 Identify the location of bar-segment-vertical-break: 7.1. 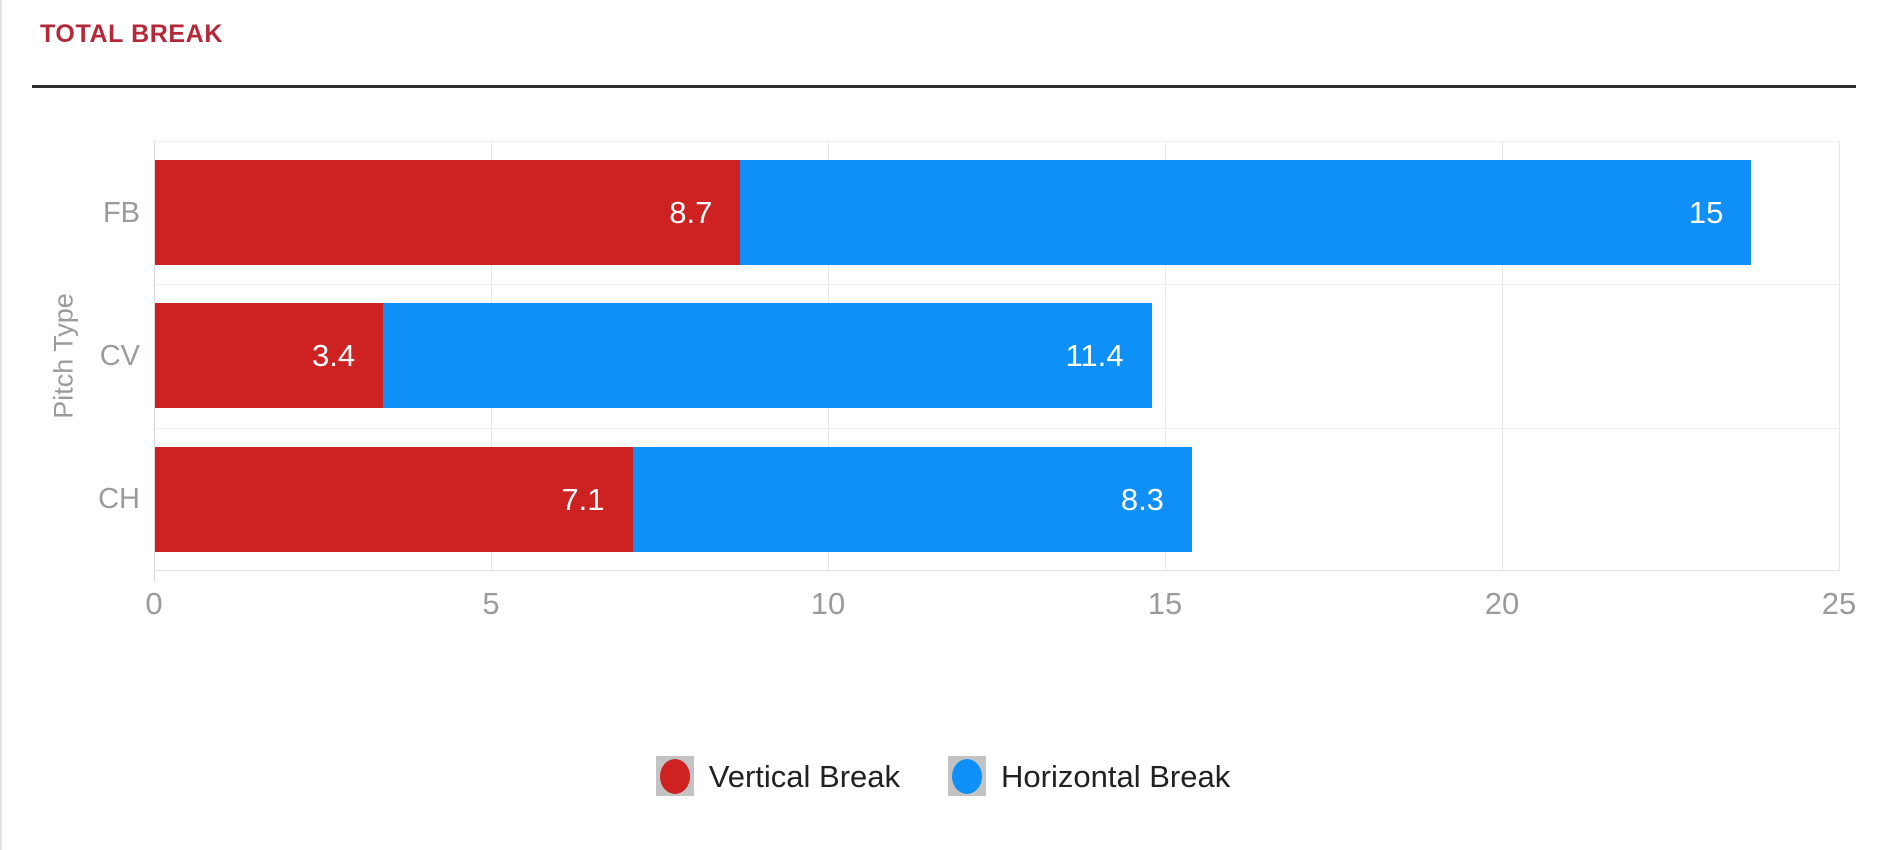
(393, 499).